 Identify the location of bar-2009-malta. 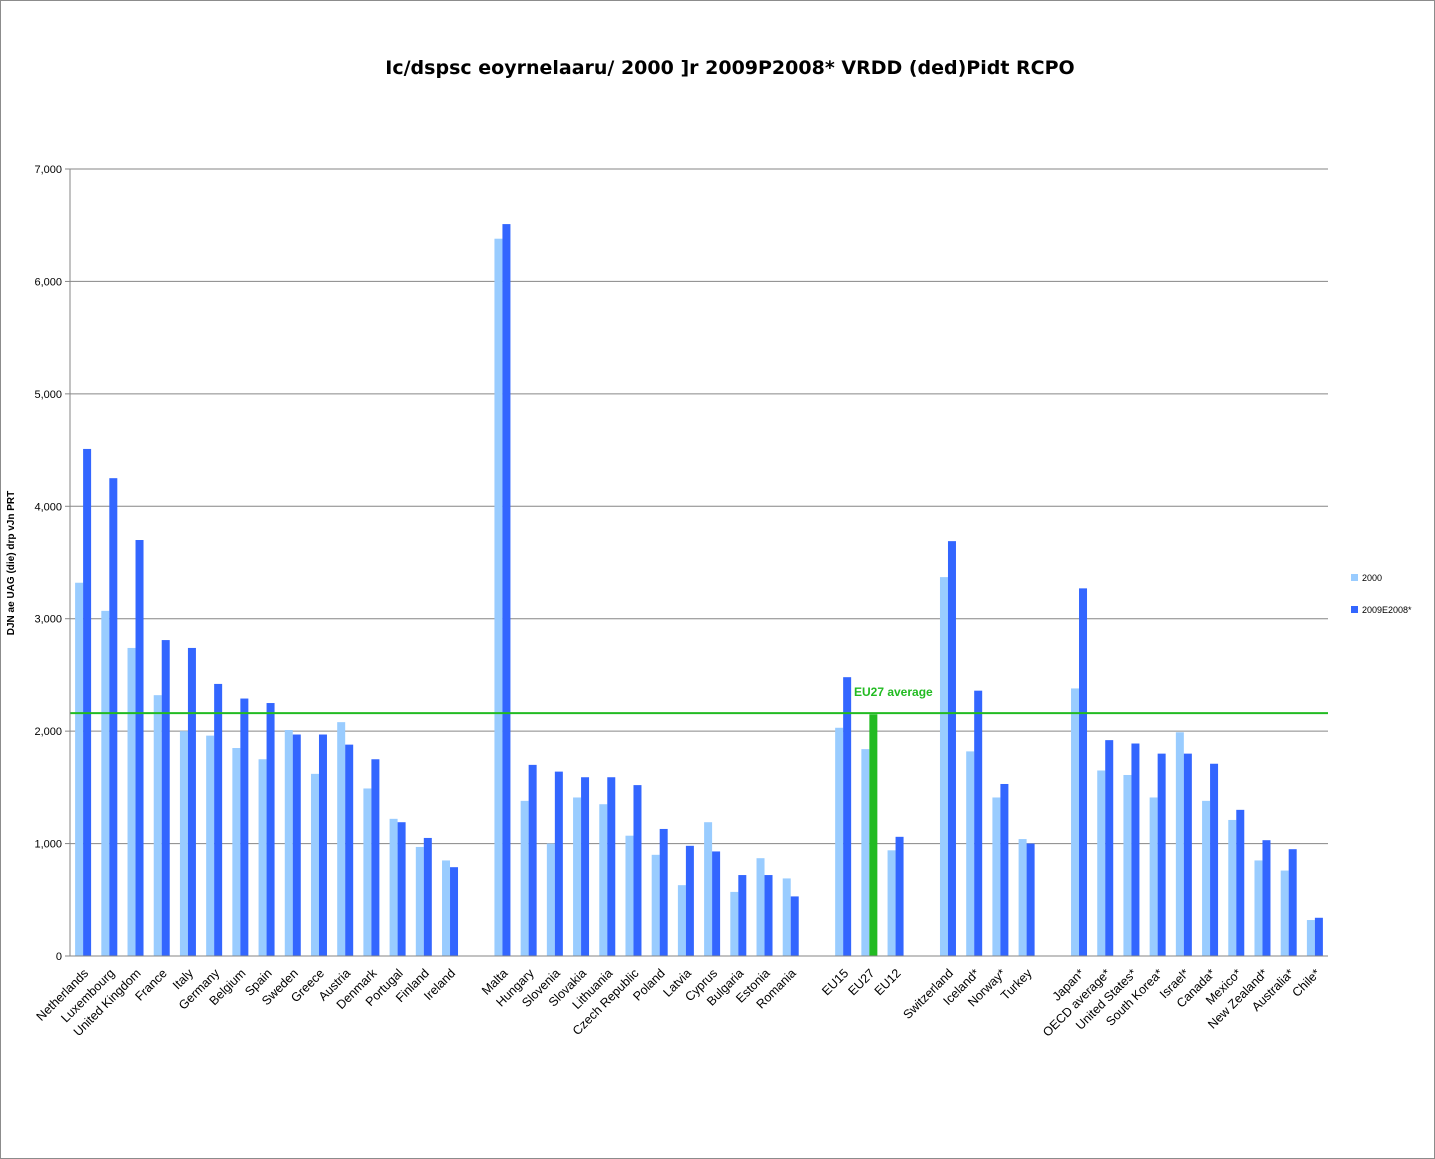
(506, 590).